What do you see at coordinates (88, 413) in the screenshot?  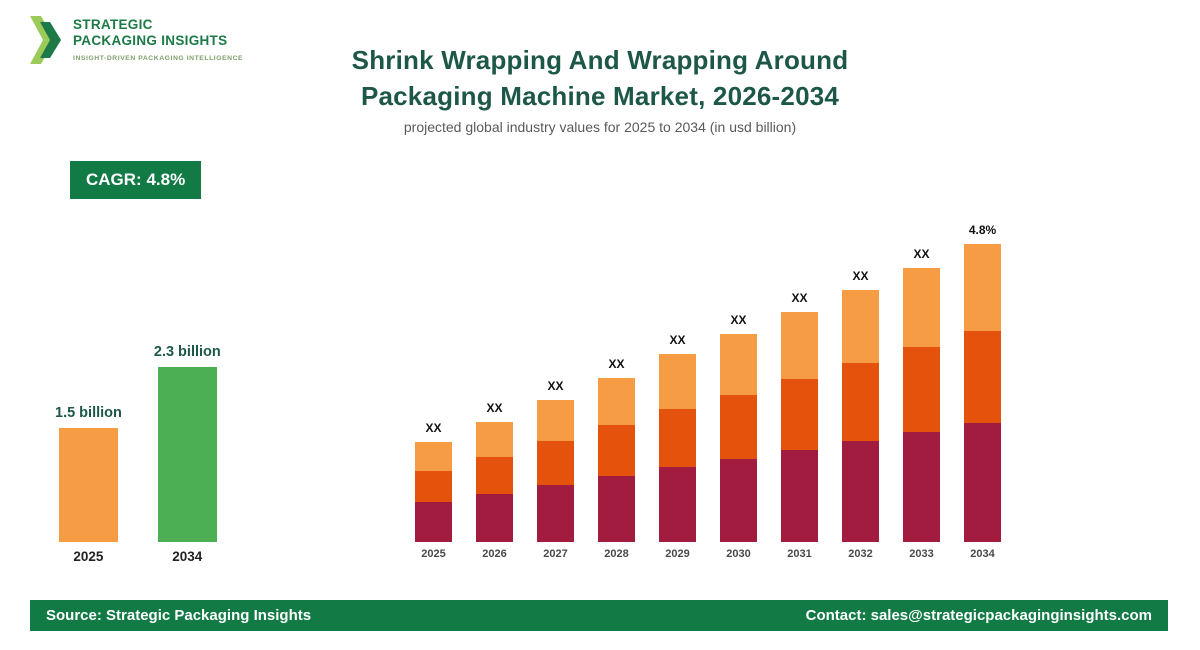 I see `bar-value-label: 1.5 billion` at bounding box center [88, 413].